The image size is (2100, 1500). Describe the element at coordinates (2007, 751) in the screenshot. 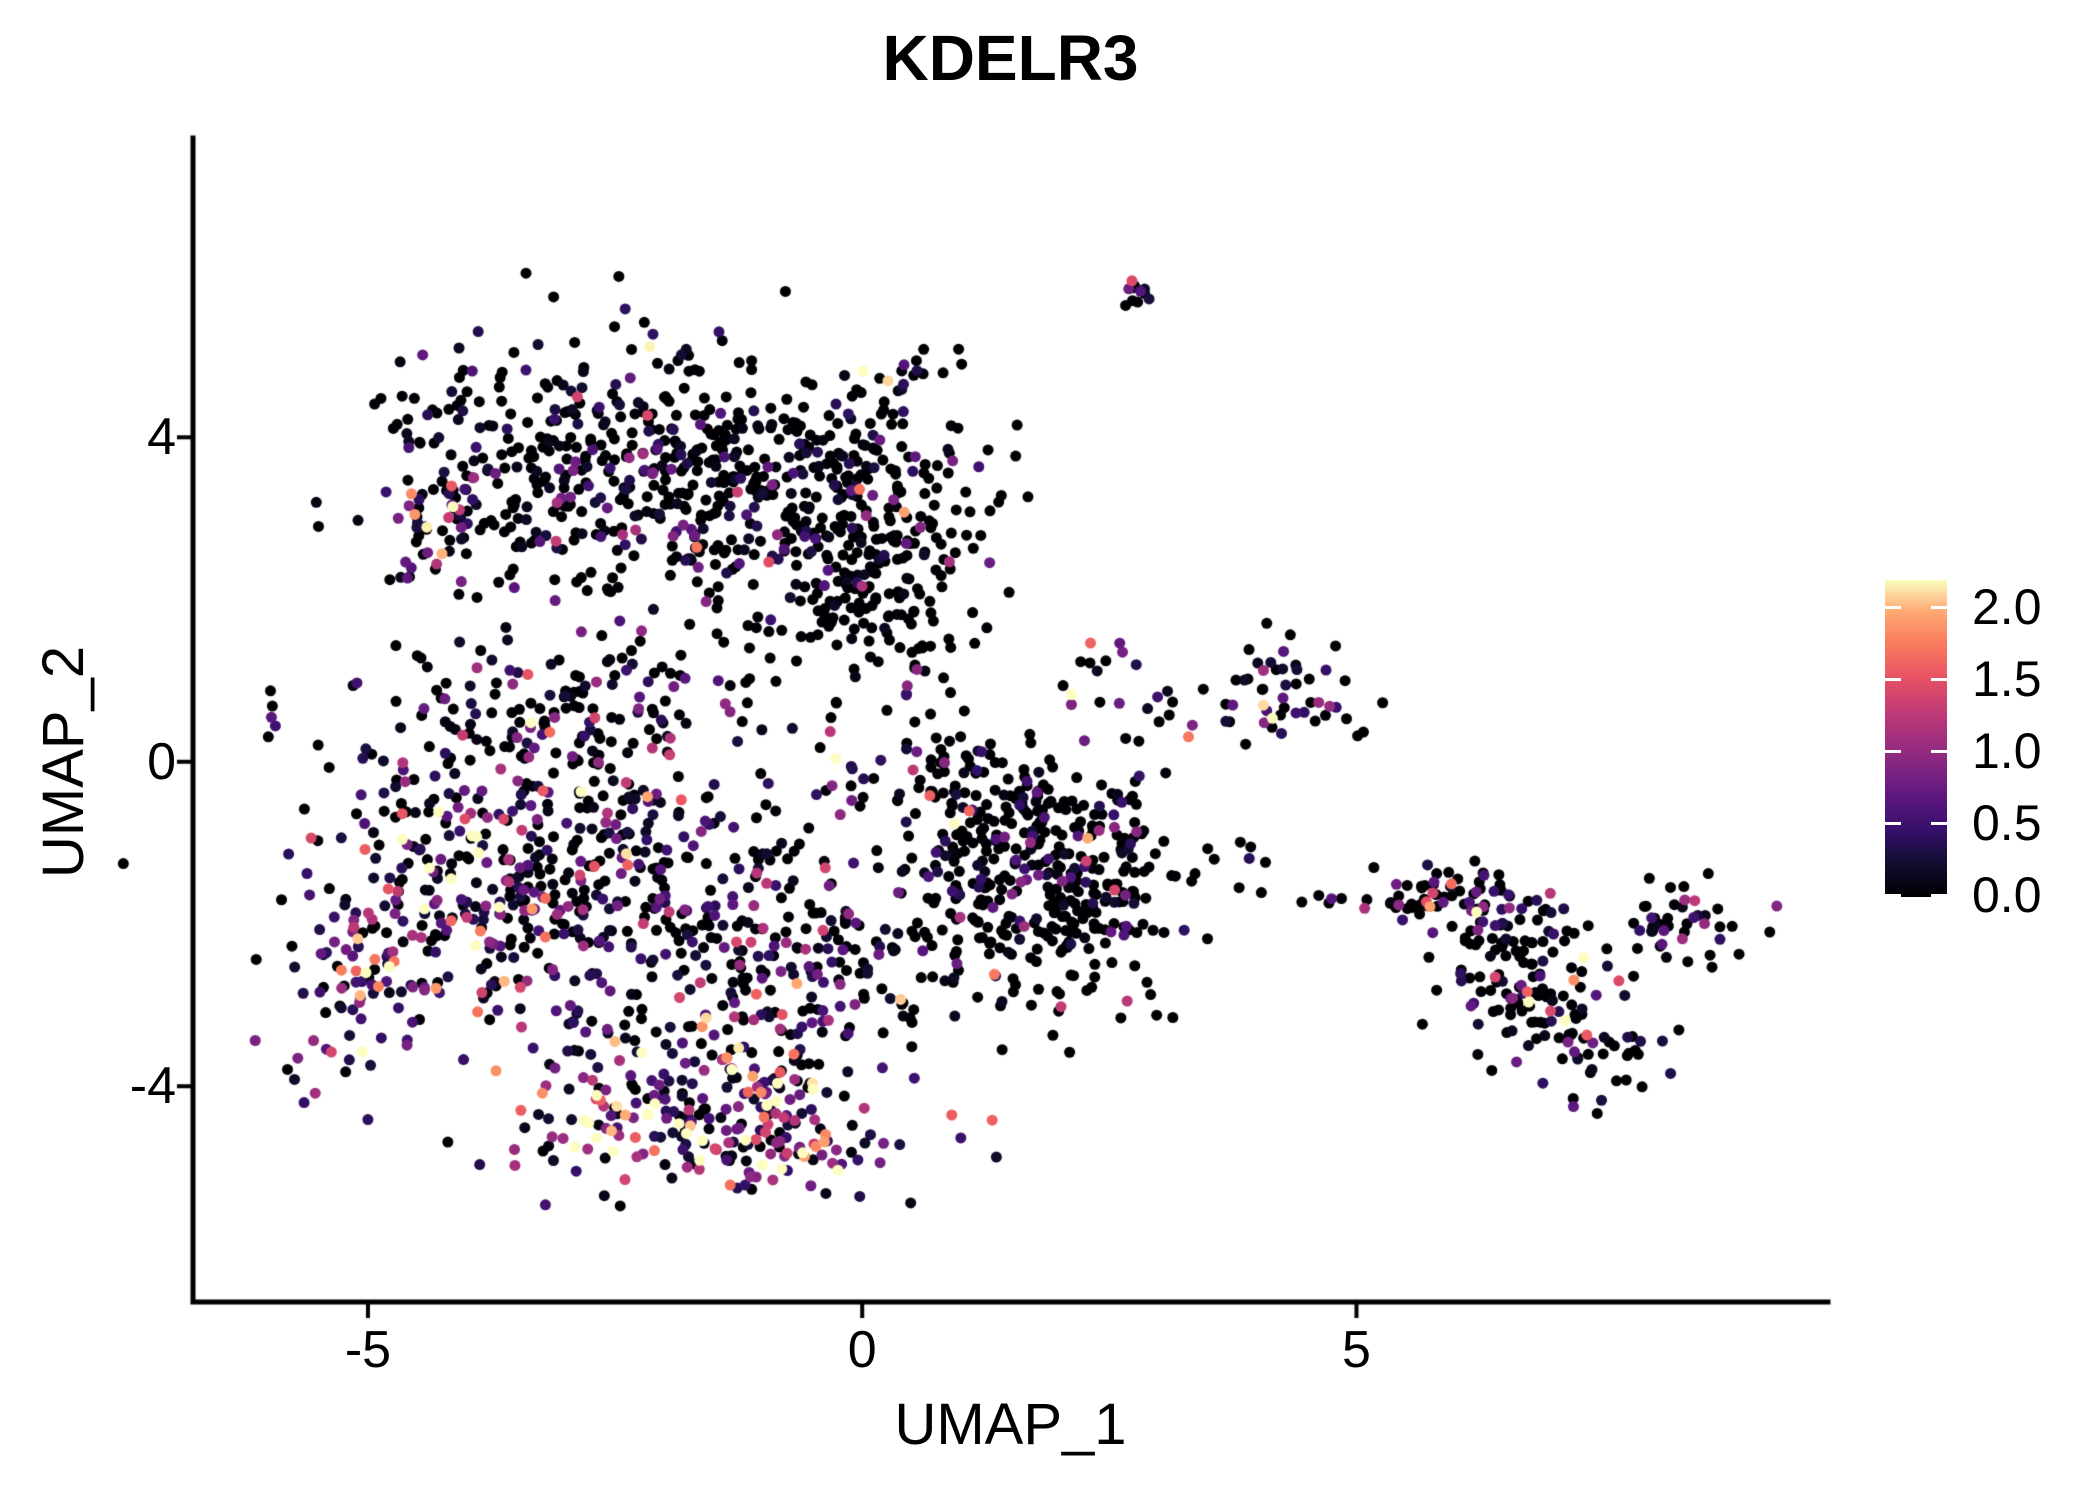

I see `colorbar-tick-label: 1.0` at that location.